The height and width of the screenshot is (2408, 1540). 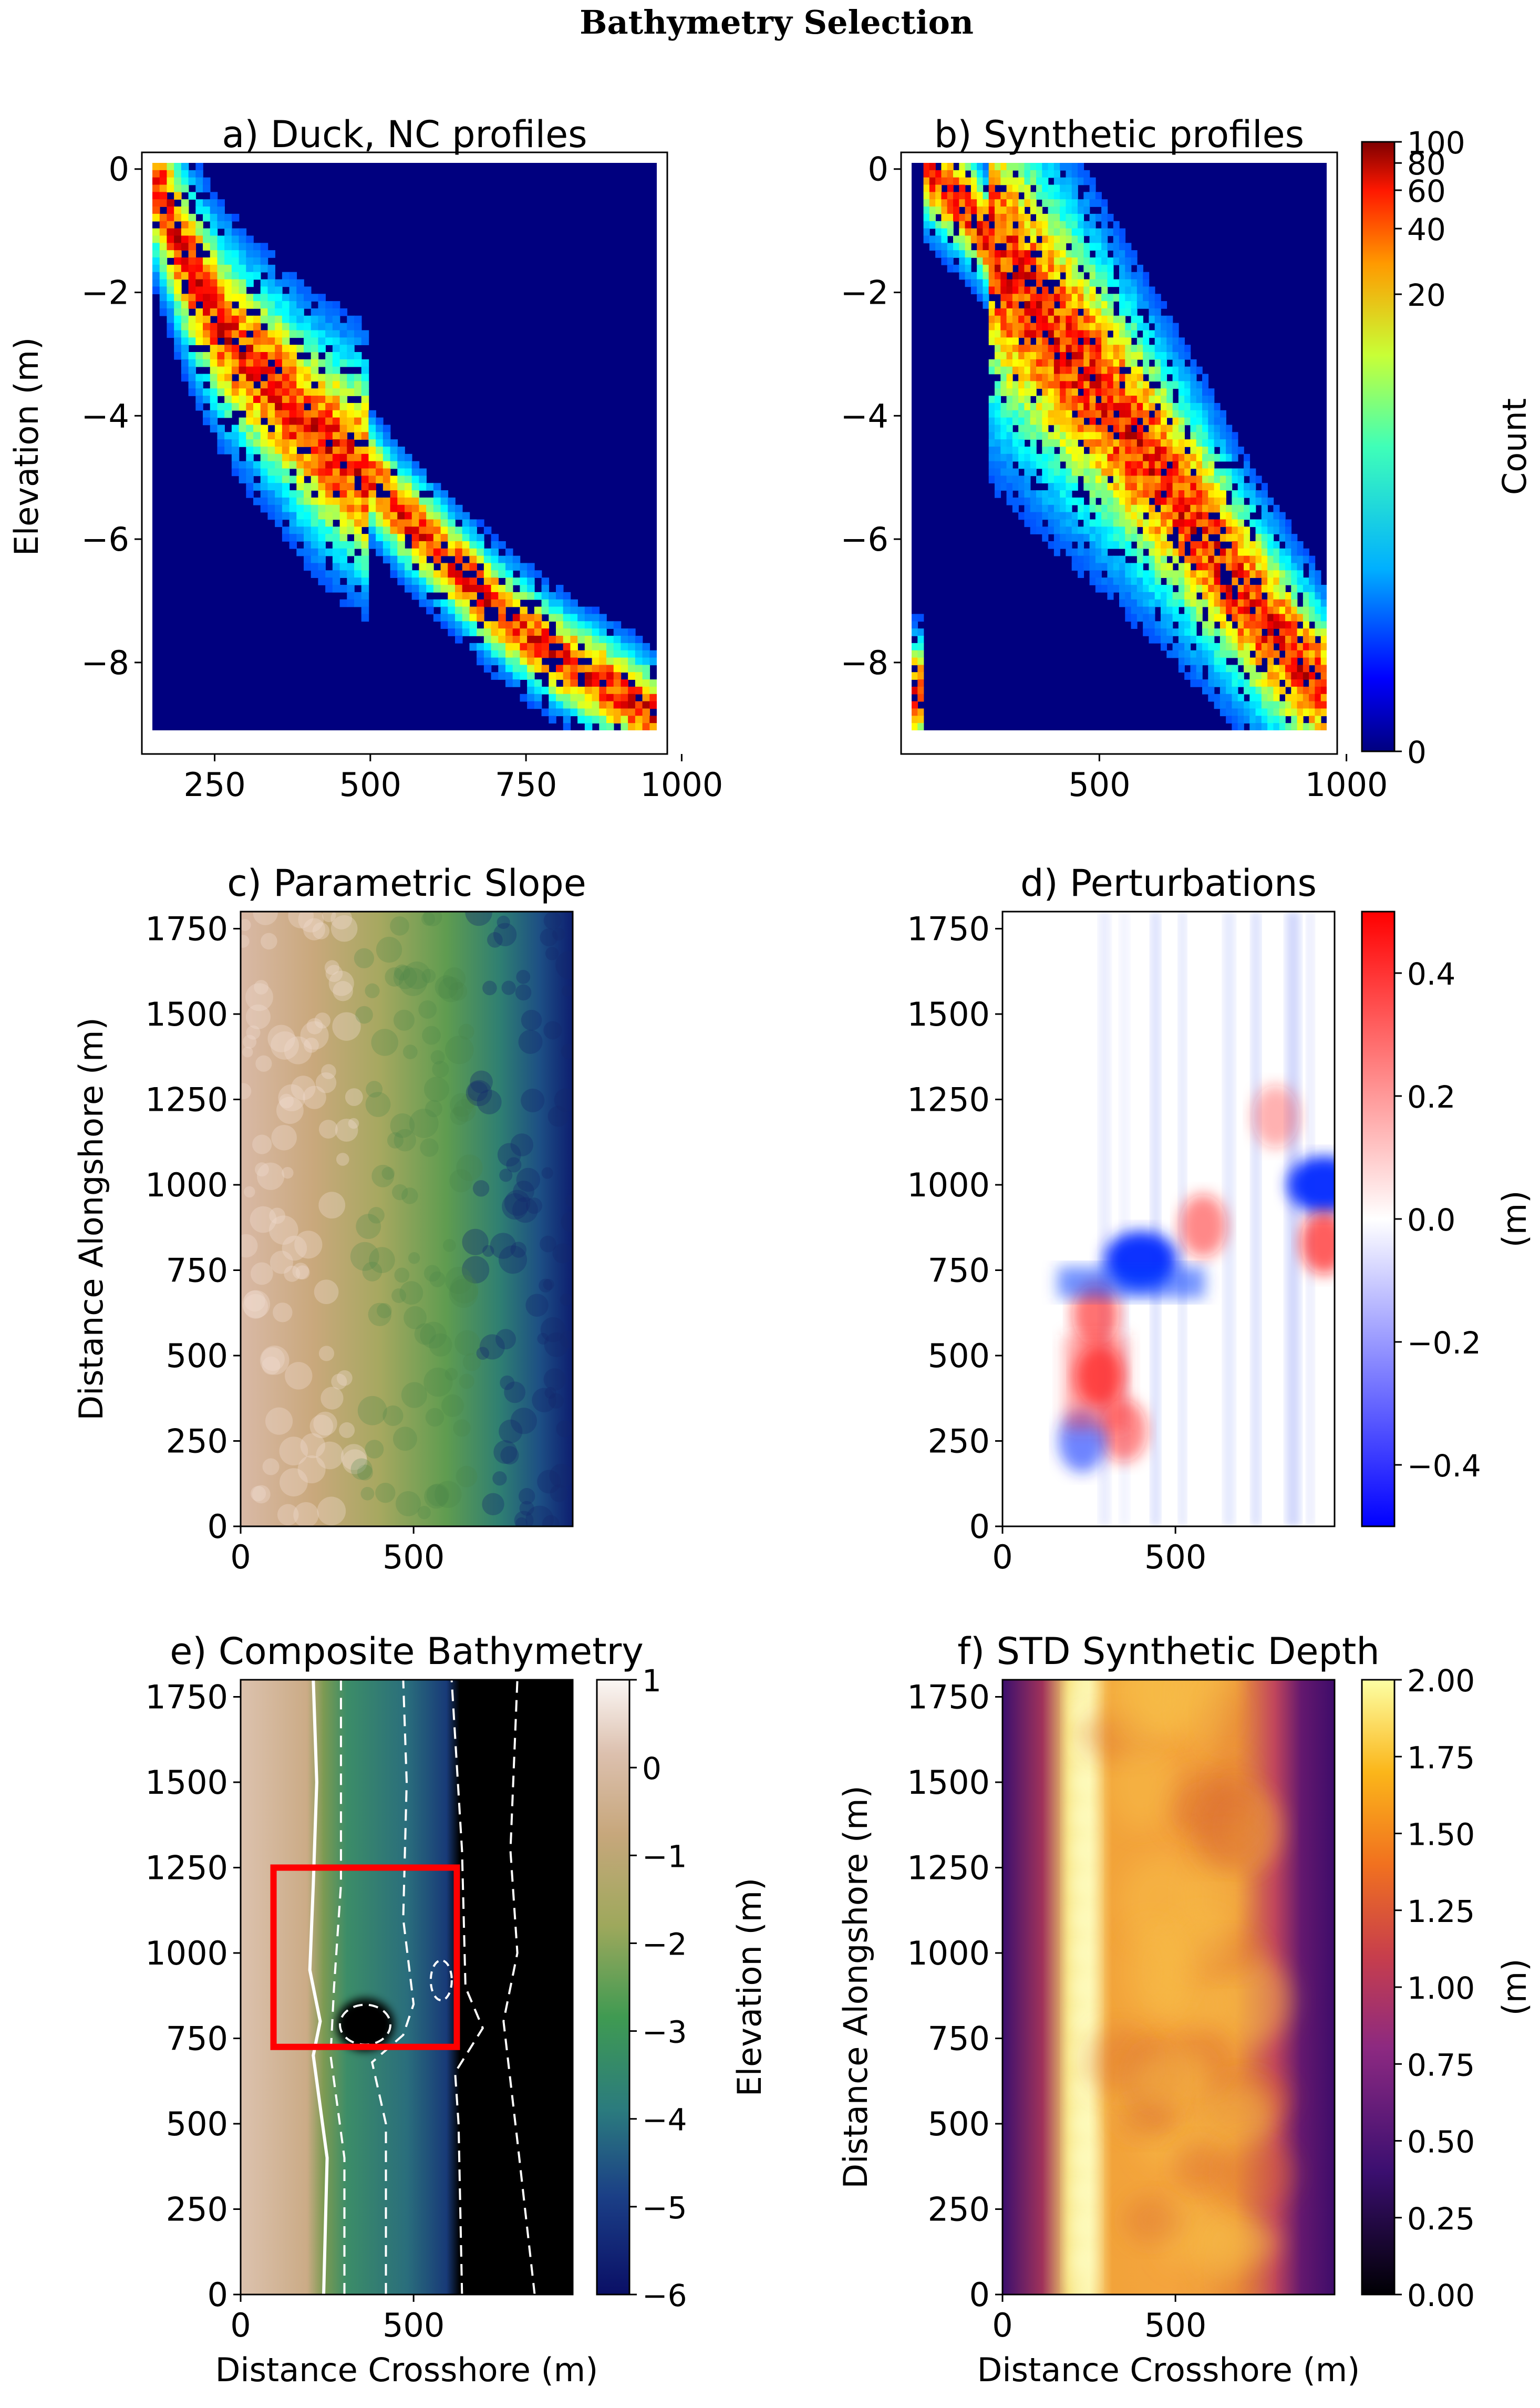 What do you see at coordinates (240, 1557) in the screenshot?
I see `x-tick-label: 0` at bounding box center [240, 1557].